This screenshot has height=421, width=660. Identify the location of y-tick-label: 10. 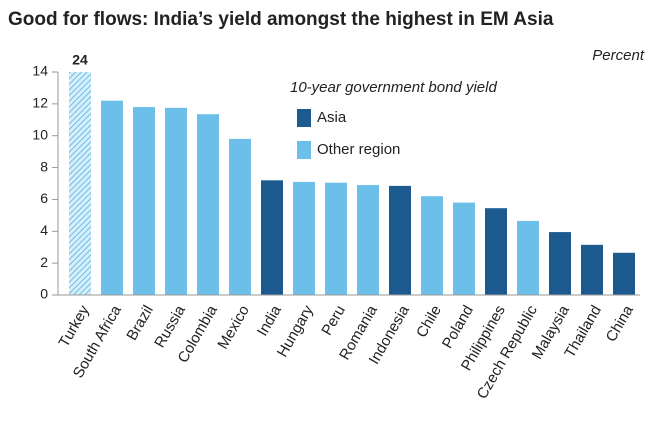
(40, 134).